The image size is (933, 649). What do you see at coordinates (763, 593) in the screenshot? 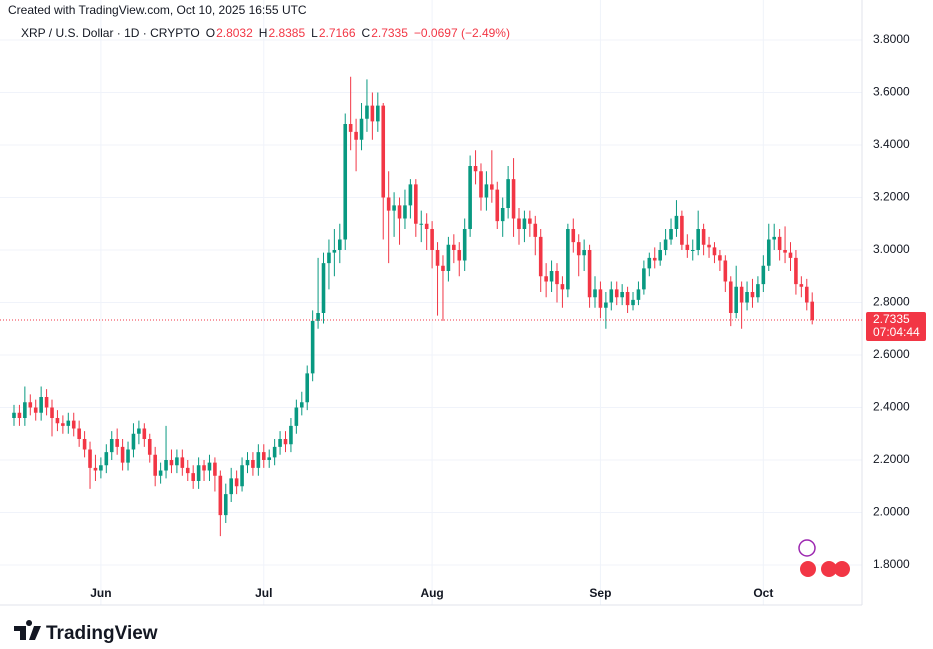
I see `x-tick-label: Oct` at bounding box center [763, 593].